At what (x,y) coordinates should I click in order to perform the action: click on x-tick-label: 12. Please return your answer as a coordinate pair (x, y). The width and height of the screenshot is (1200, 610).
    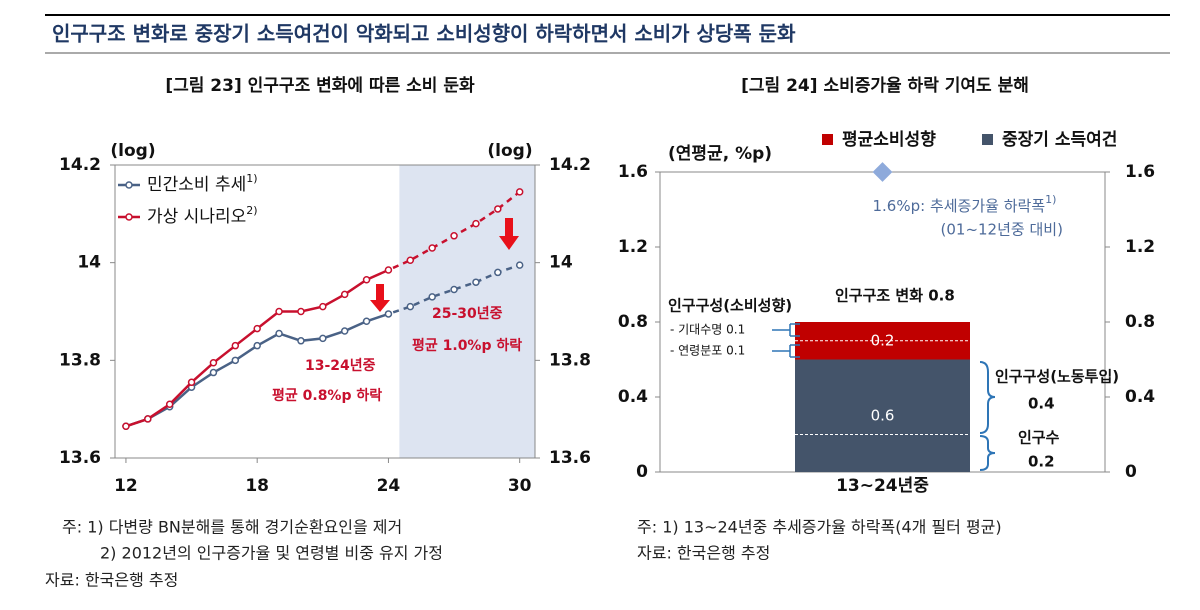
    Looking at the image, I should click on (126, 486).